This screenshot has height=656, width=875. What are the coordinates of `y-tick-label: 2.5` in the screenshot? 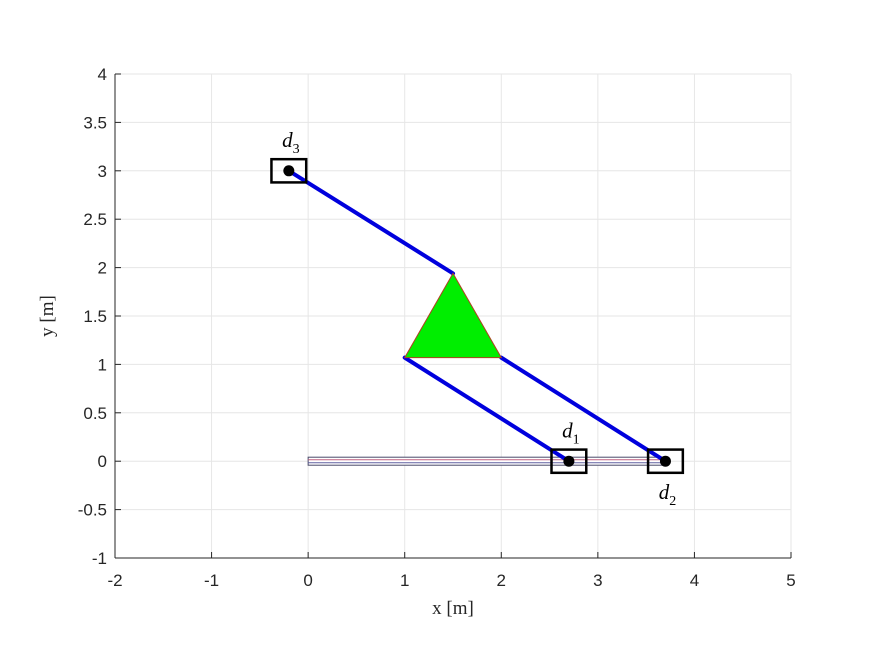 It's located at (95, 219).